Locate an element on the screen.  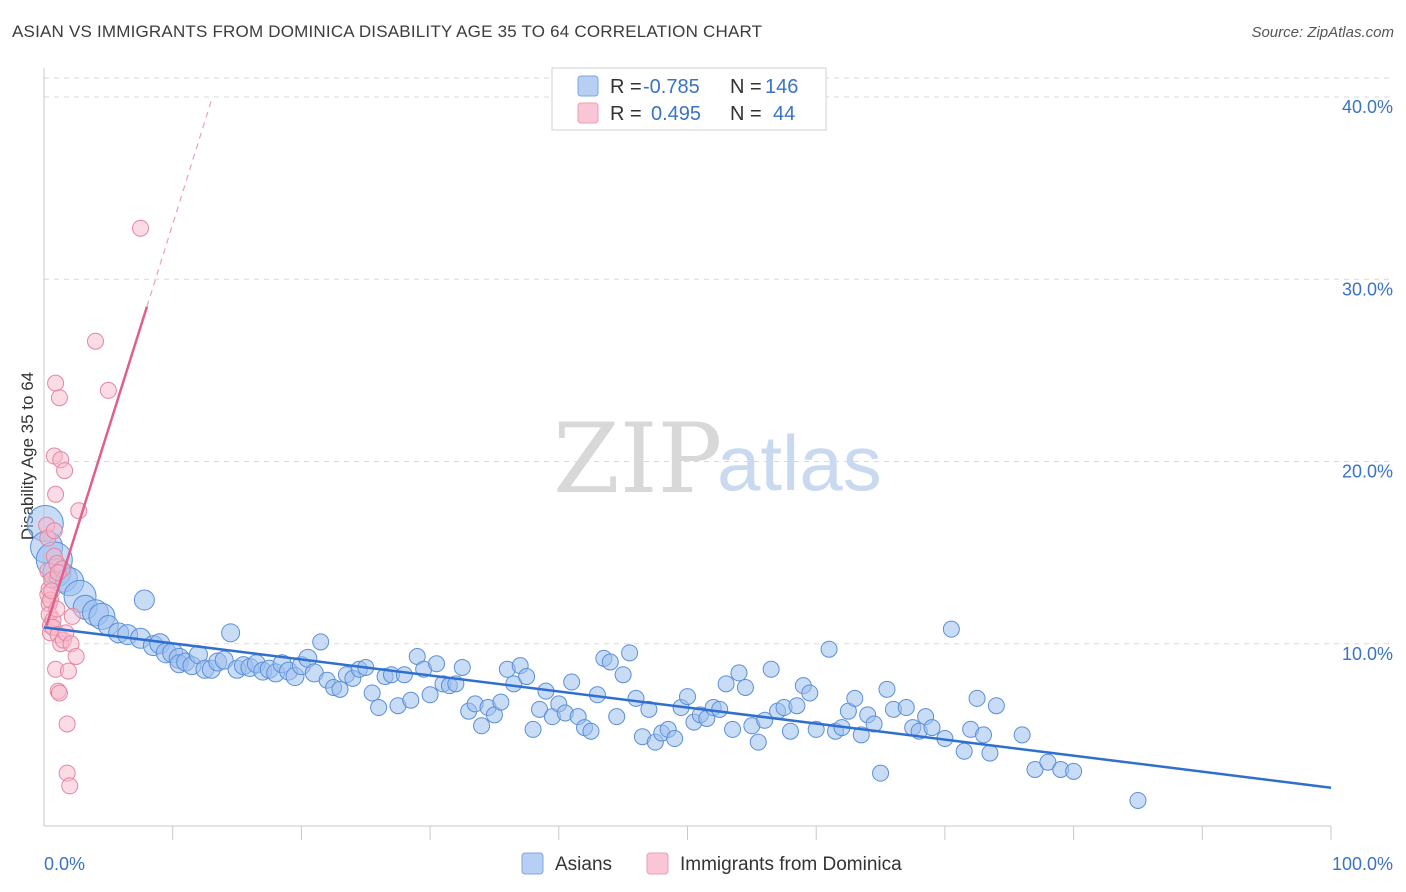
legend-n-label-asian: N = is located at coordinates (746, 87).